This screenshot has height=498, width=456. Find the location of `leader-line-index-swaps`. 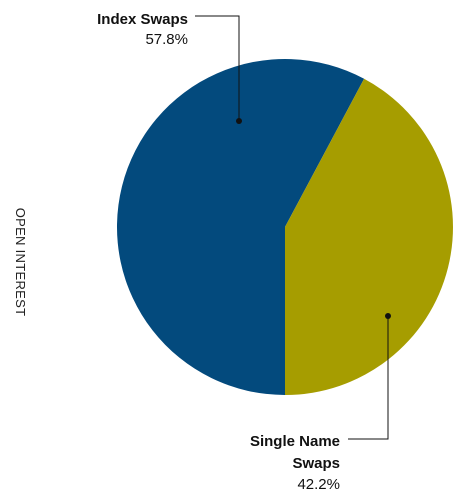

leader-line-index-swaps is located at coordinates (217, 68).